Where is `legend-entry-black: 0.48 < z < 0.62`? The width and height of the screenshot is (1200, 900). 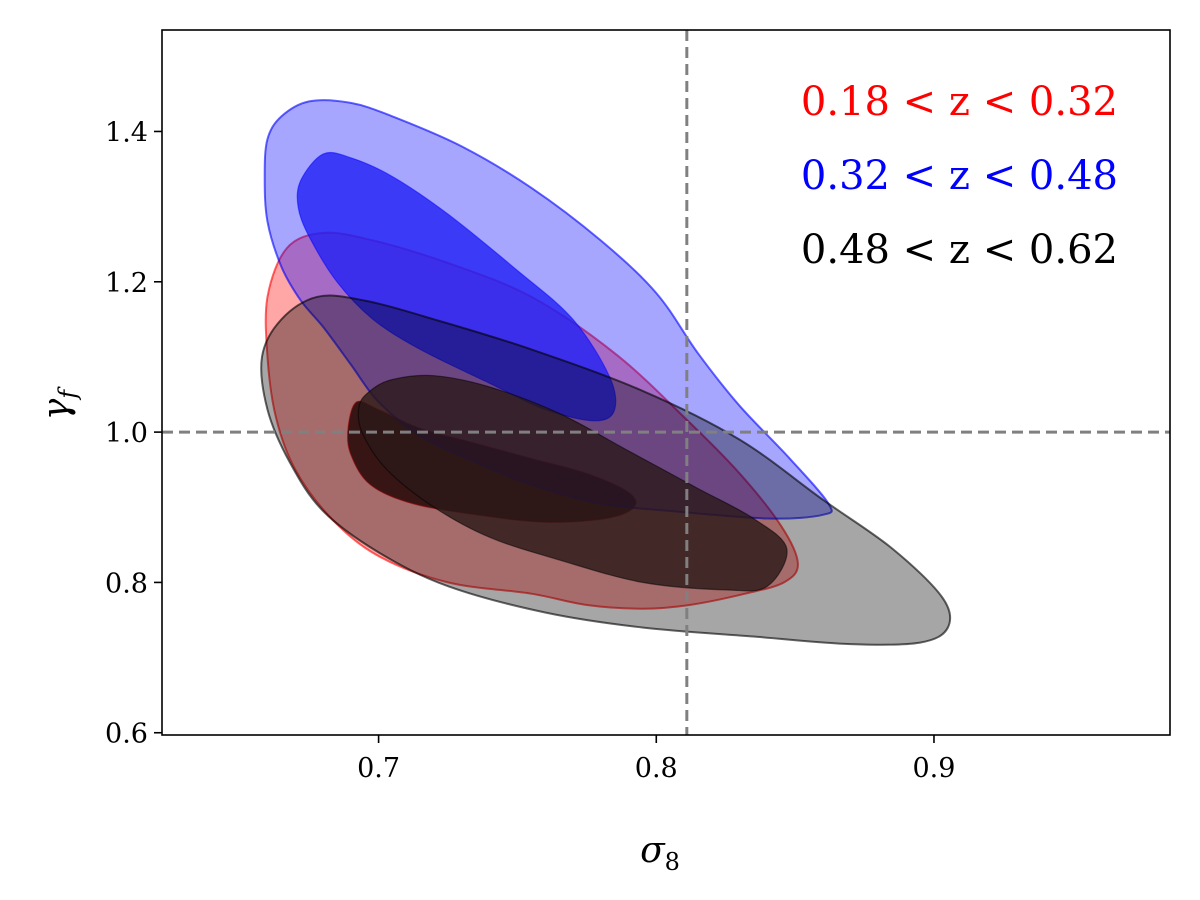
legend-entry-black: 0.48 < z < 0.62 is located at coordinates (959, 250).